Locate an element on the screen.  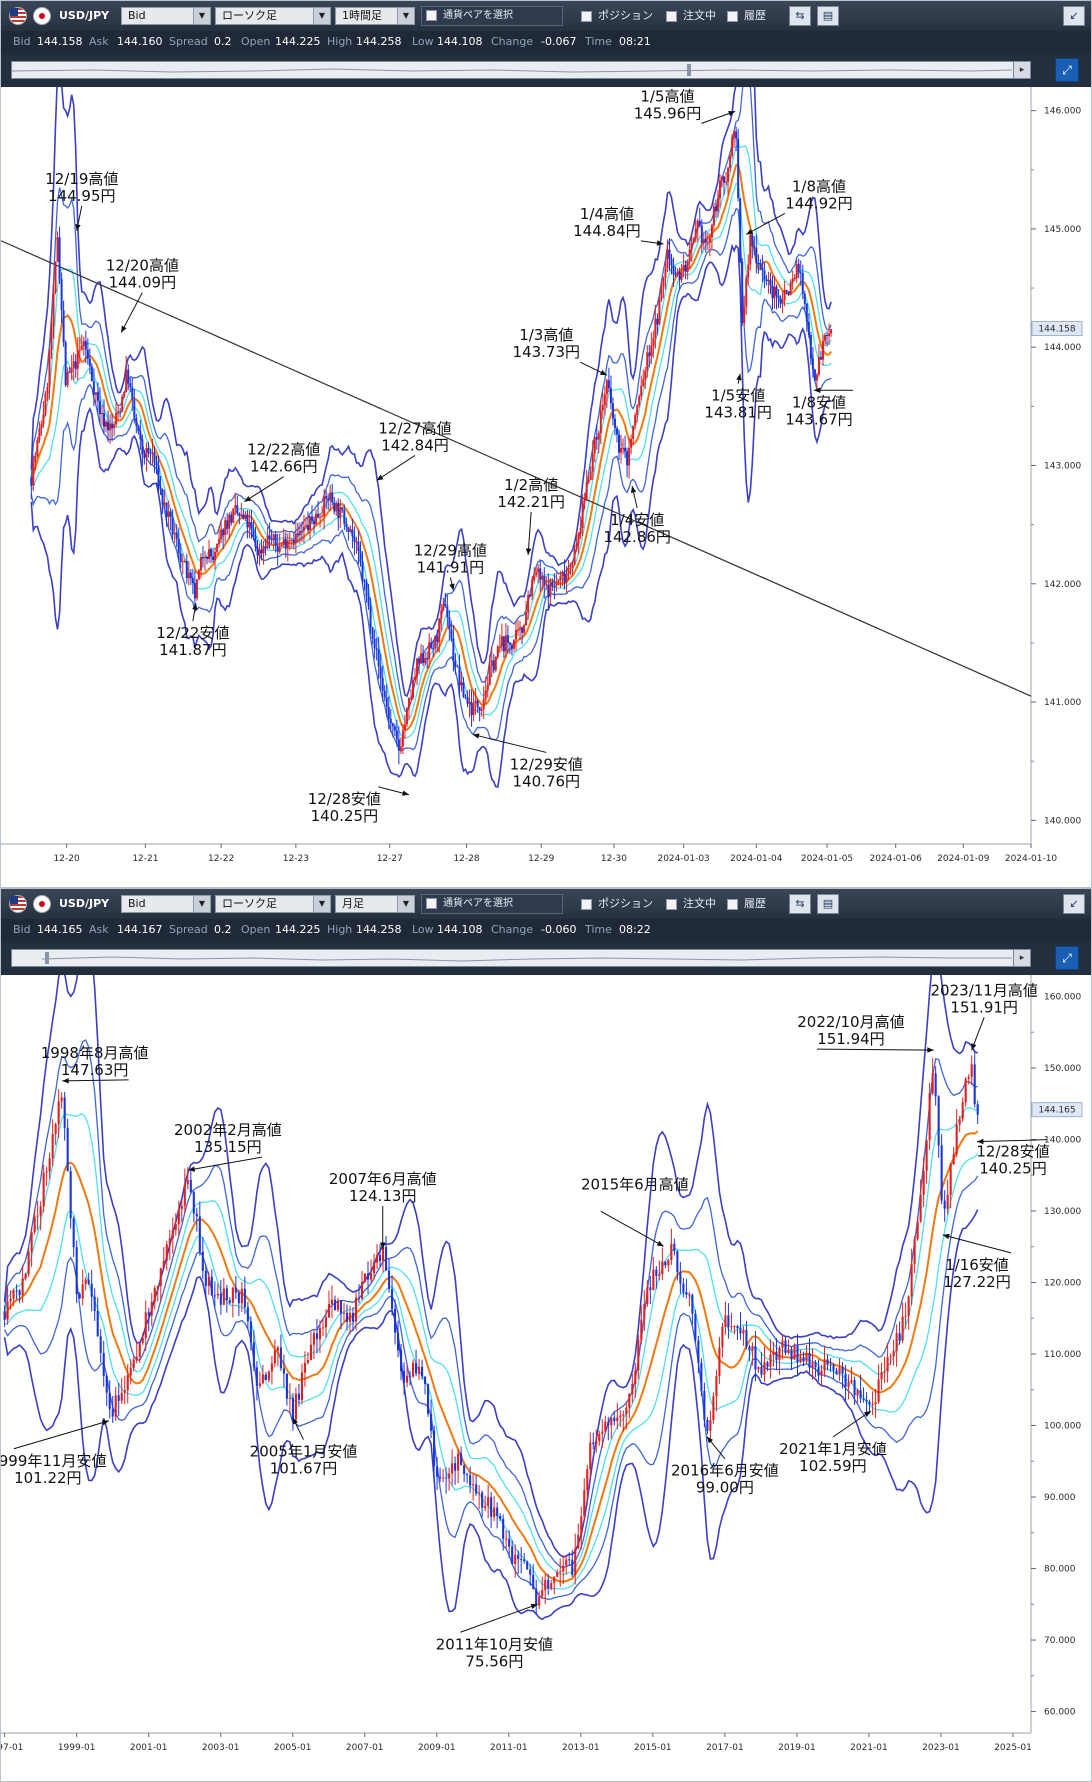
range-navigator: ▸ ⤢ is located at coordinates (546, 70).